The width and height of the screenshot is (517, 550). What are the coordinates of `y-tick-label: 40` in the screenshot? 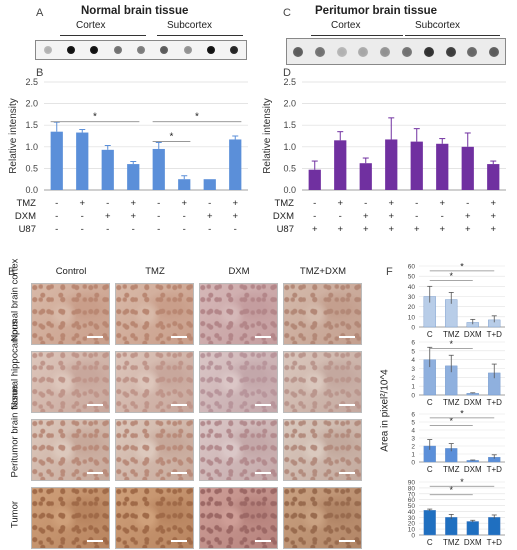 It's located at (412, 287).